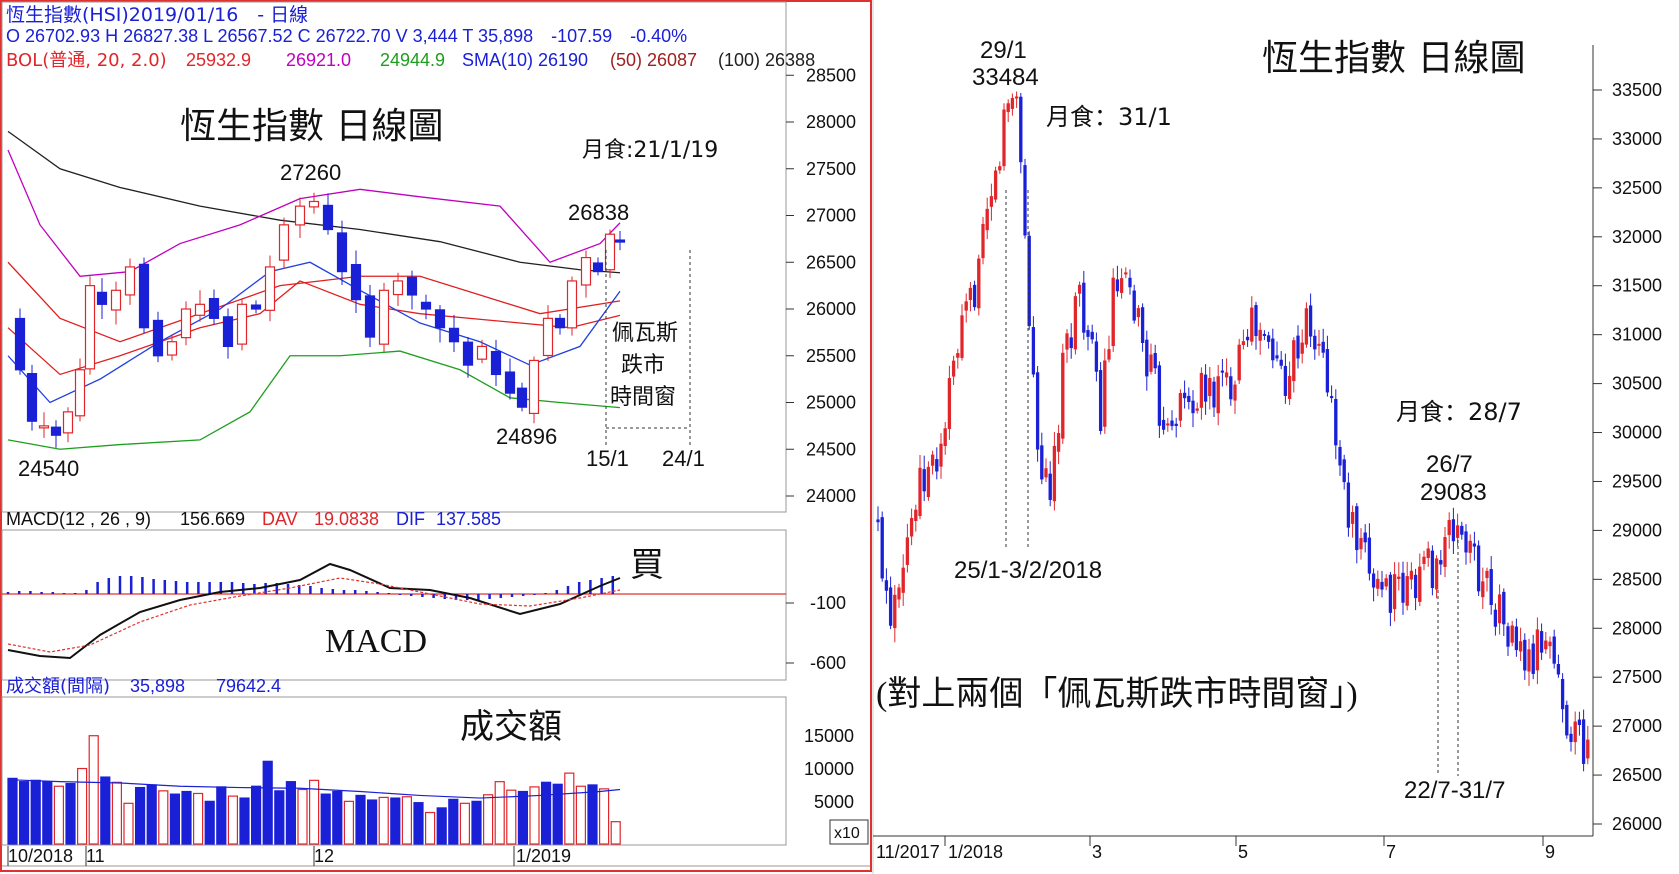 Image resolution: width=1679 pixels, height=874 pixels. What do you see at coordinates (1449, 464) in the screenshot?
I see `right-peak2-date: 26/7` at bounding box center [1449, 464].